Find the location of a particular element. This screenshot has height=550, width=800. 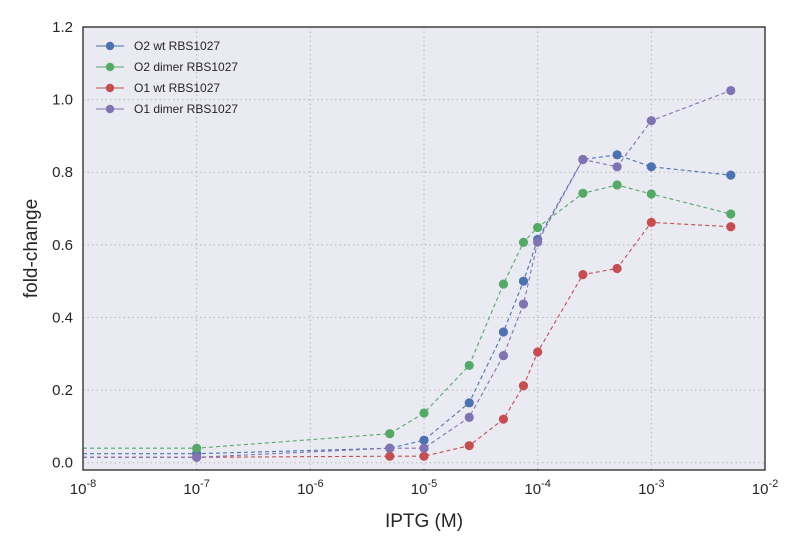

y-tick-label: 0.0 is located at coordinates (62, 463).